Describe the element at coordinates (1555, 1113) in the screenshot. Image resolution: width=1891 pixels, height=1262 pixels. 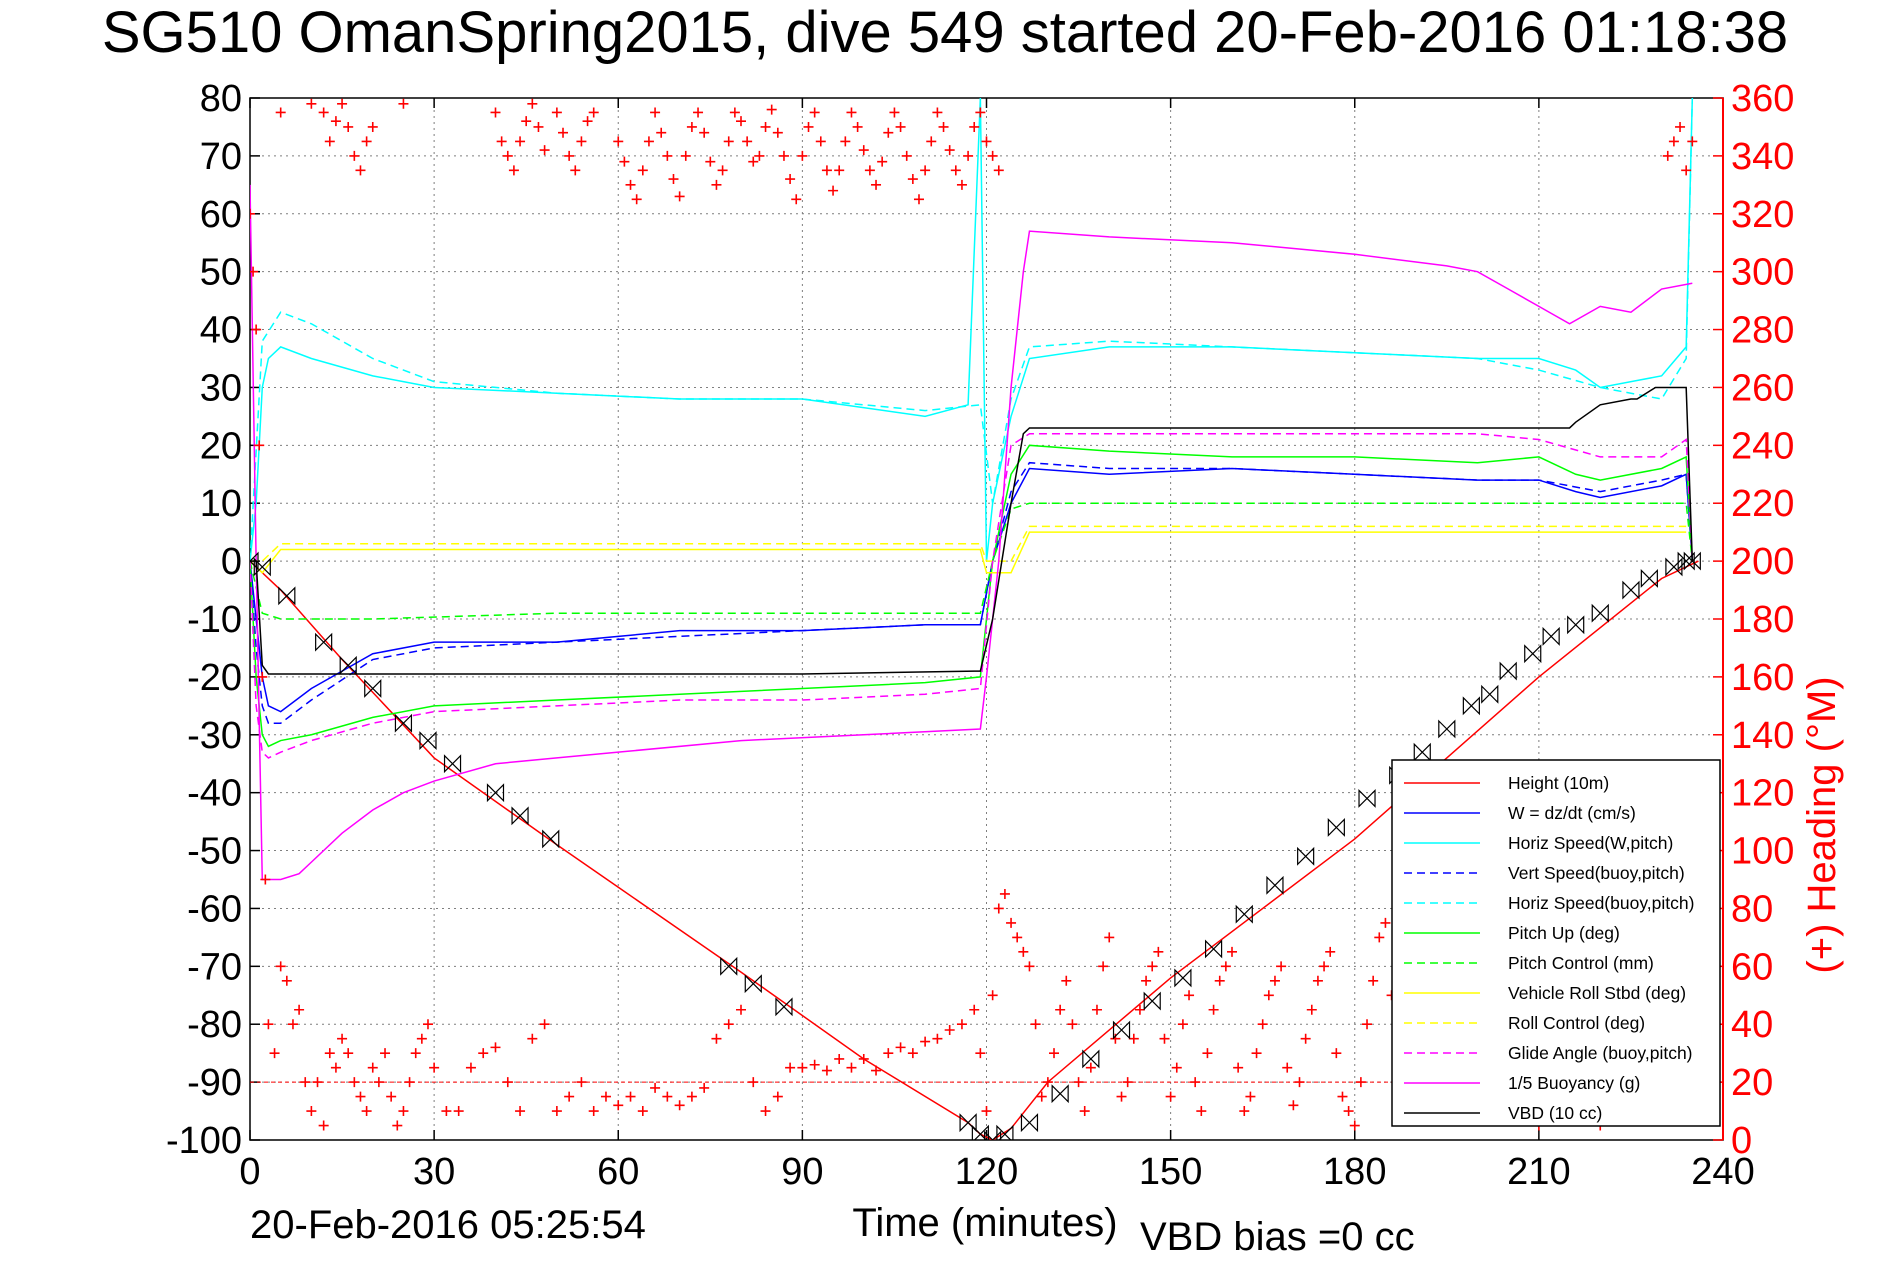
I see `legend-label-vbd: VBD (10 cc)` at that location.